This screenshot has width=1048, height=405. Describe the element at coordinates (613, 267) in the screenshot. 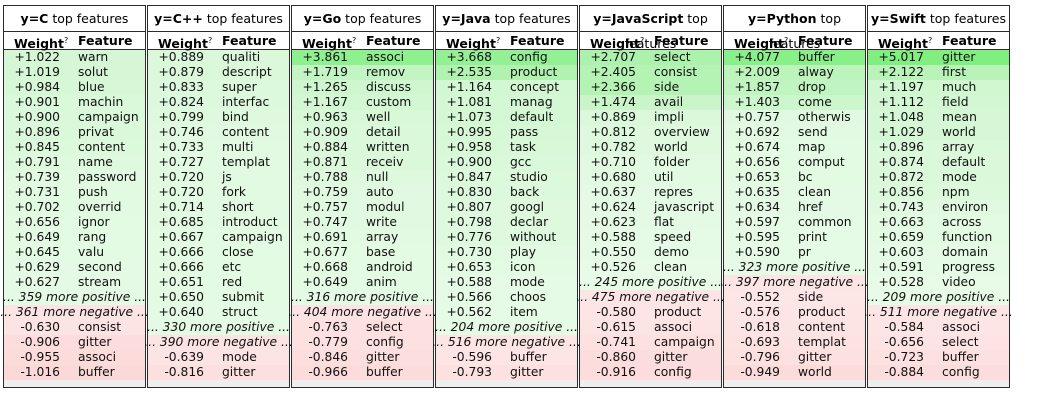

I see `weight-value: +0.526` at that location.